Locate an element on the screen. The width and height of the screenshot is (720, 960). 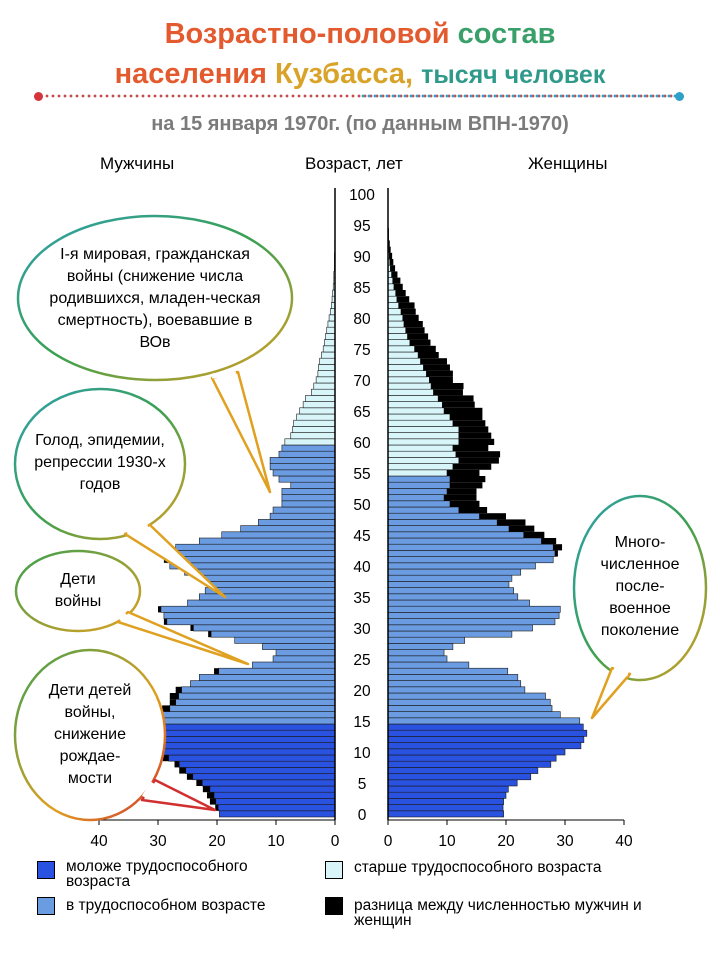
age-tick-5: 5 is located at coordinates (362, 784).